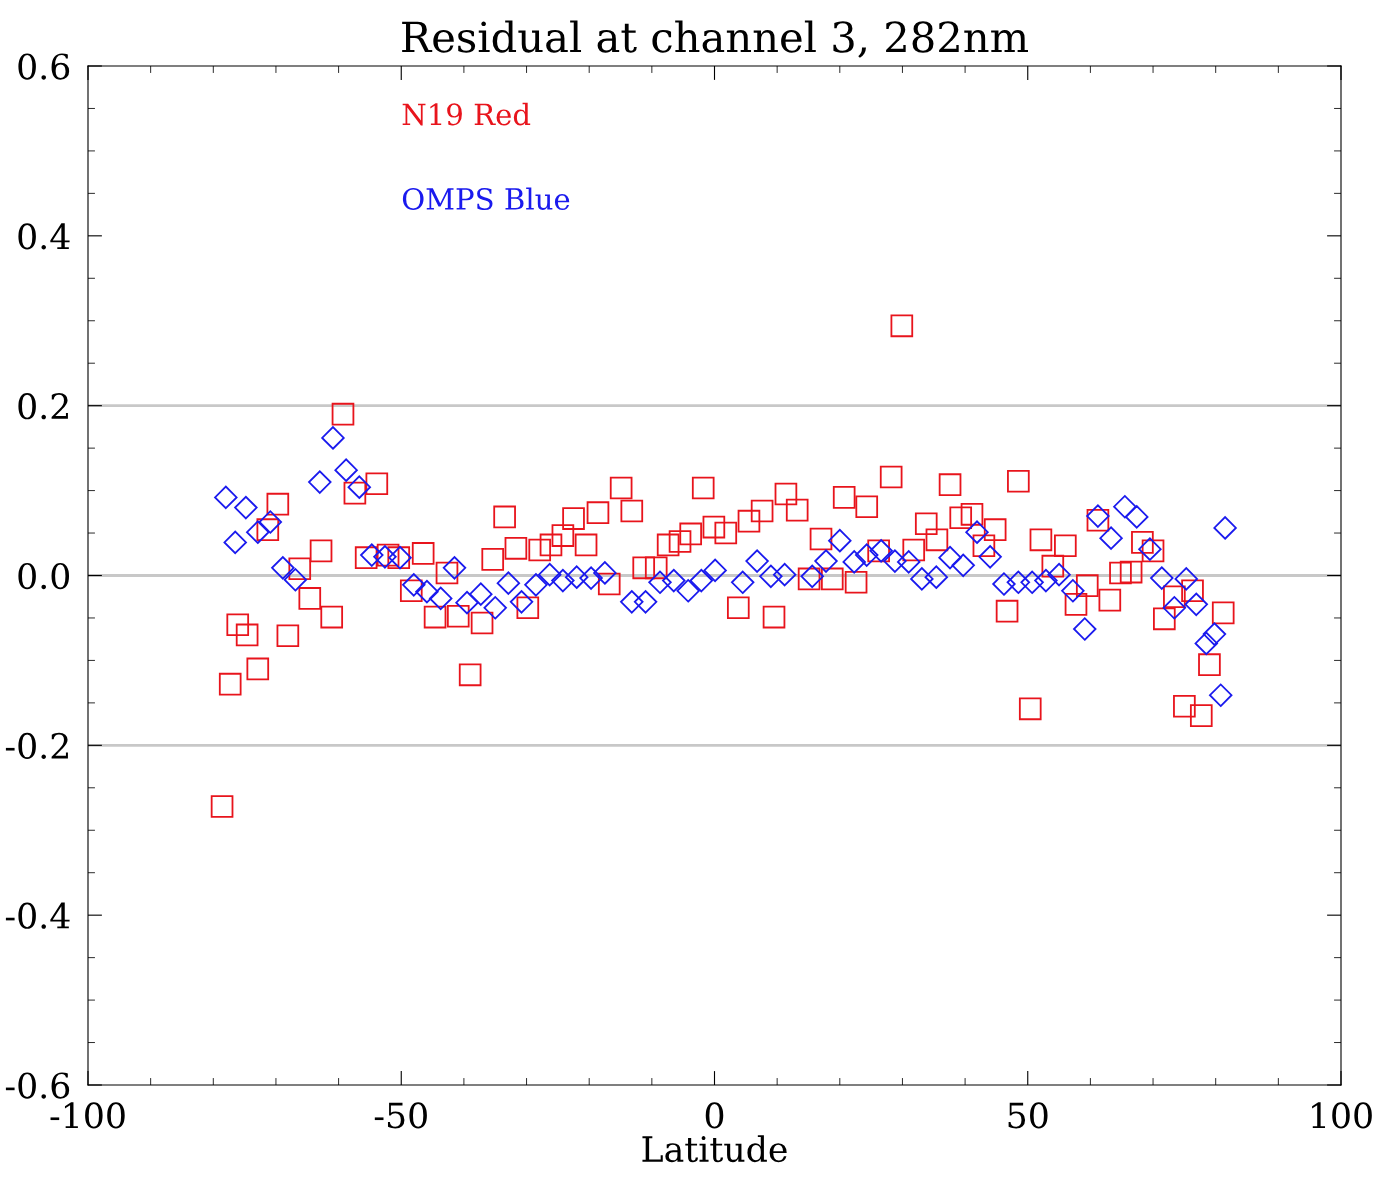  What do you see at coordinates (36, 746) in the screenshot?
I see `y-tick-label: -0.2` at bounding box center [36, 746].